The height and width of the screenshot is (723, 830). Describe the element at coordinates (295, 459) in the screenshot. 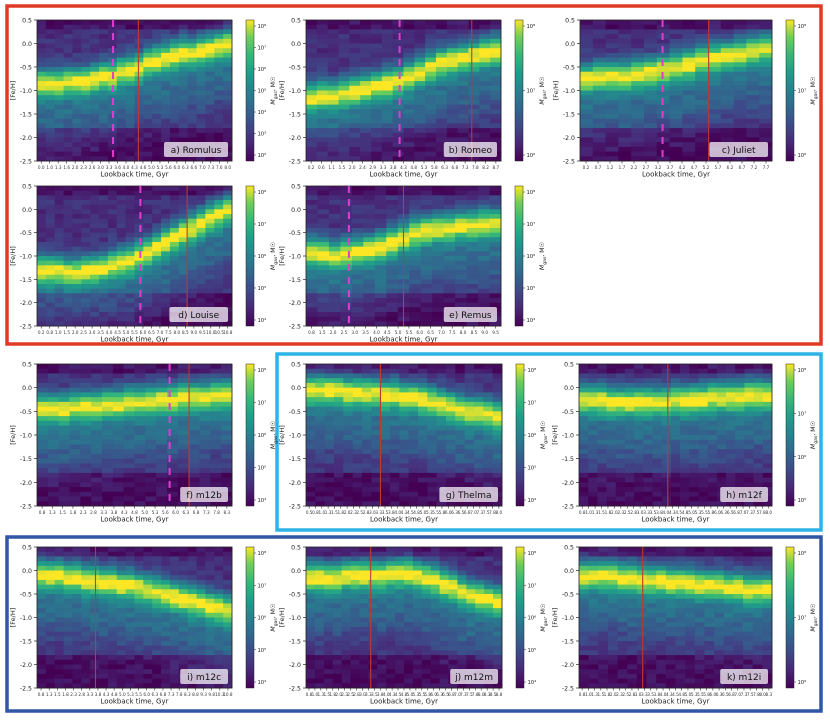

I see `y-tick-label: -1.5` at that location.